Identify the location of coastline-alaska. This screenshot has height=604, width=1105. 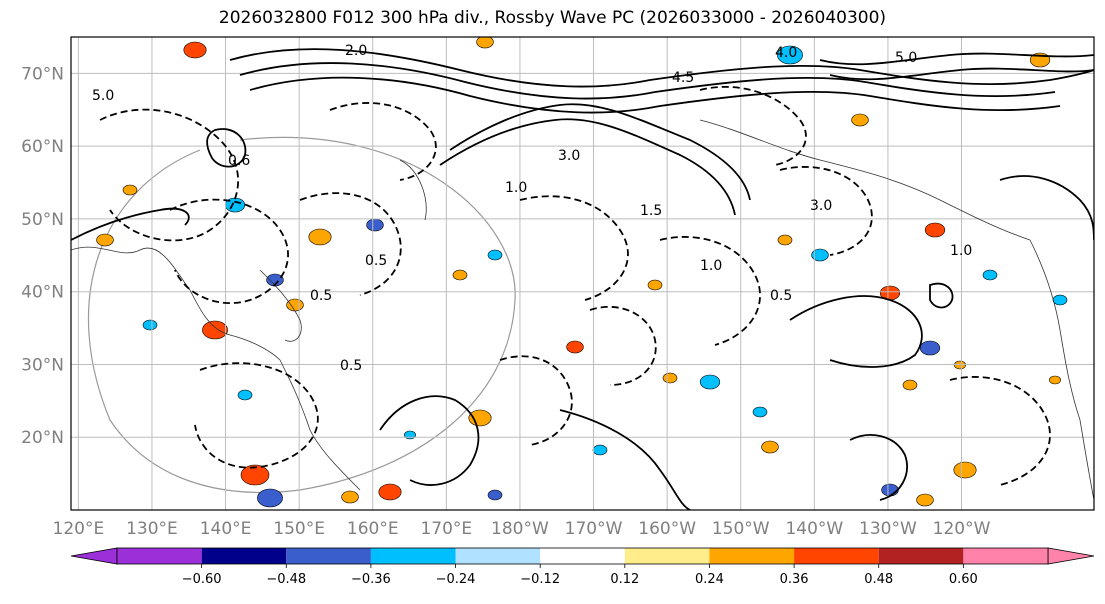
(865, 180).